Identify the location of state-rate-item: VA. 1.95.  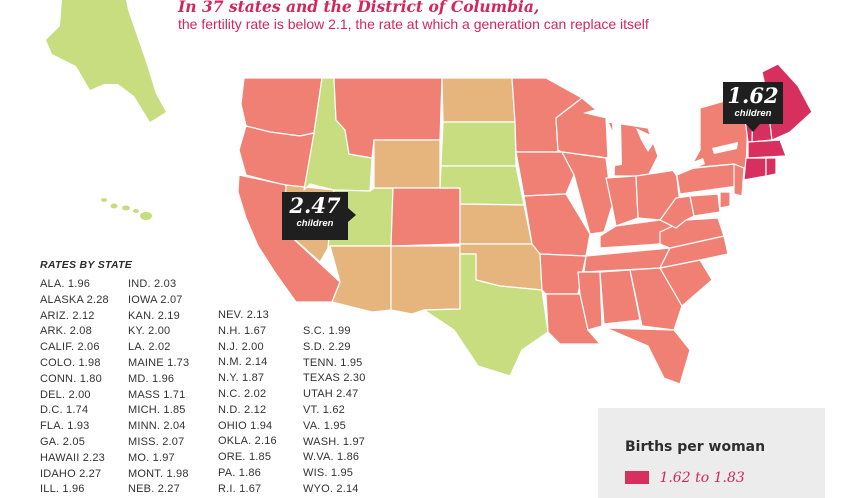
(324, 425).